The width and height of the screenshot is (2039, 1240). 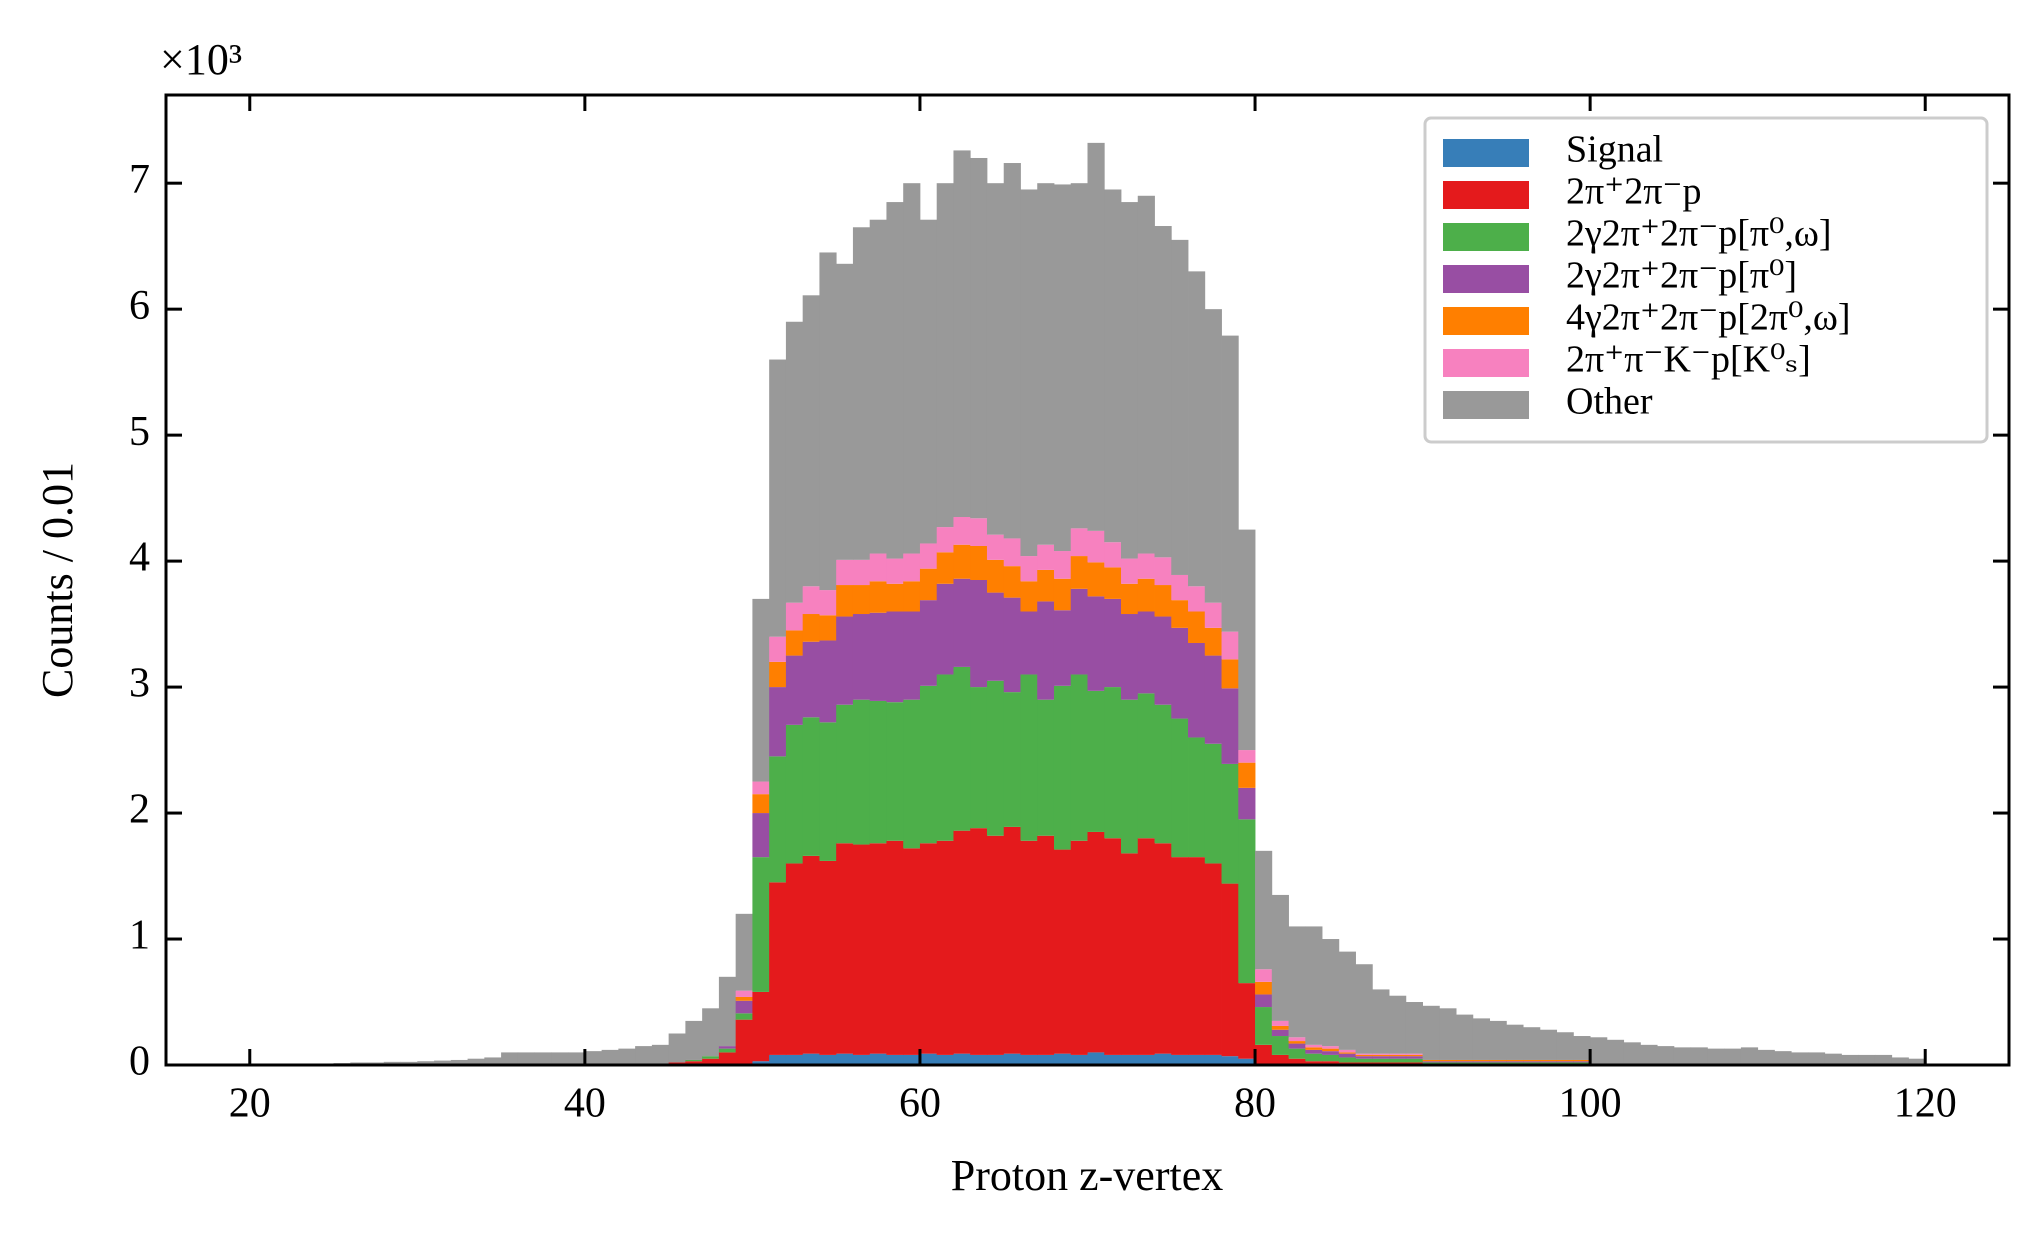 What do you see at coordinates (139, 936) in the screenshot?
I see `y-tick-label: 1` at bounding box center [139, 936].